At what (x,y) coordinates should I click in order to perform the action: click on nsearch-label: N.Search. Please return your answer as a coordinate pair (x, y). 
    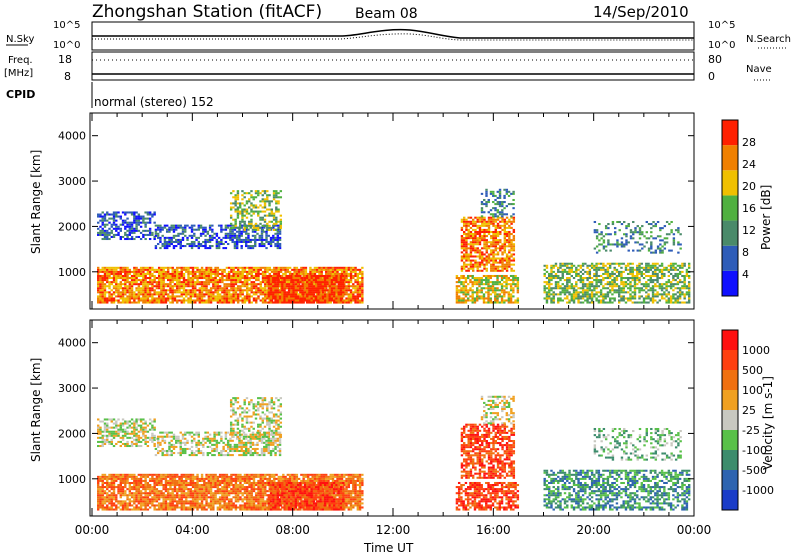
    Looking at the image, I should click on (768, 39).